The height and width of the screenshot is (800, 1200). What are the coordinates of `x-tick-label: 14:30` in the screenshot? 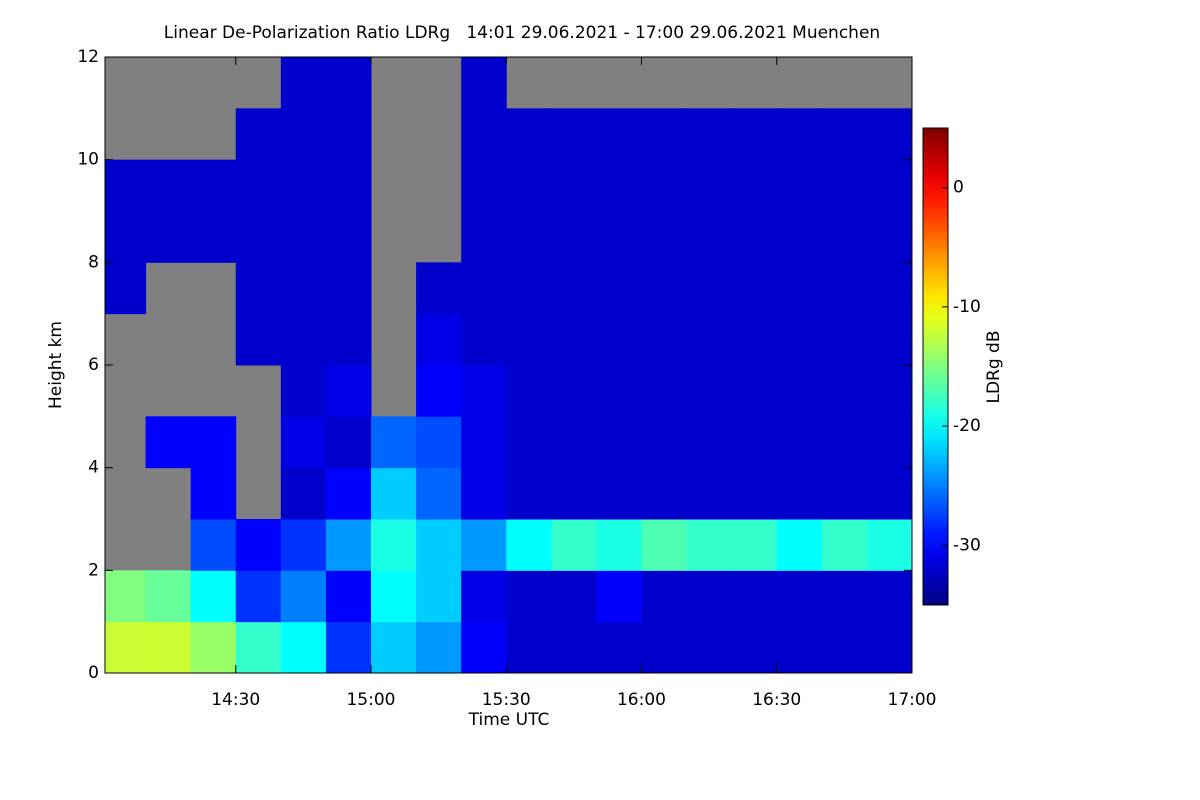 It's located at (235, 700).